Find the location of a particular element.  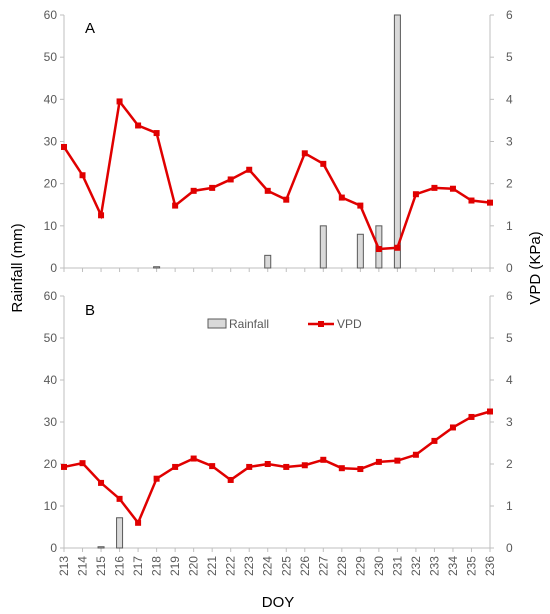

x-tick-label: 235 is located at coordinates (471, 566).